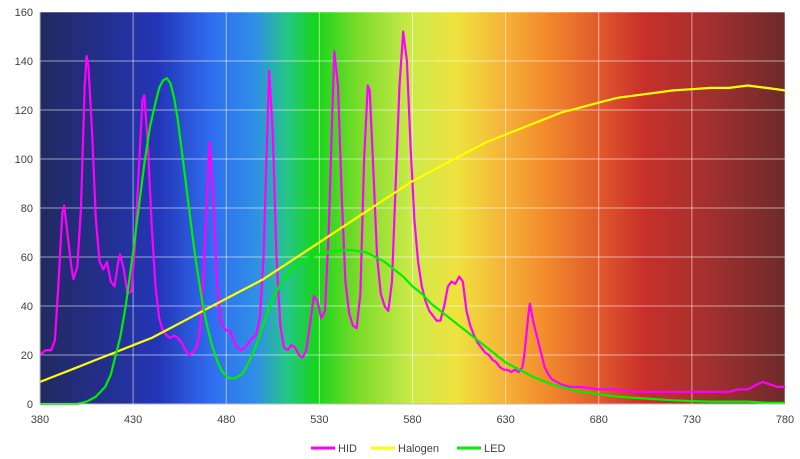 Image resolution: width=800 pixels, height=459 pixels. I want to click on y-tick-label: 160, so click(24, 13).